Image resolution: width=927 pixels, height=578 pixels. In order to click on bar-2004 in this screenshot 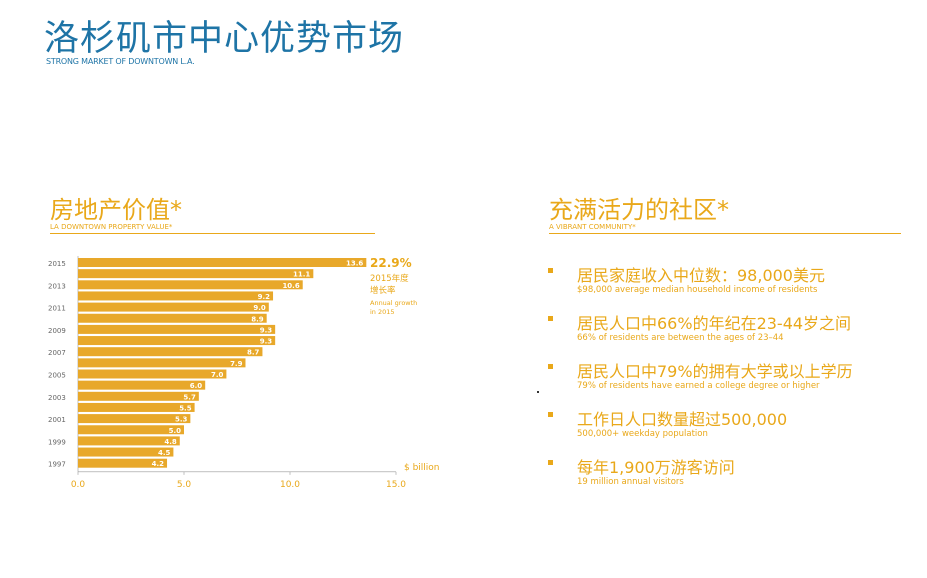, I will do `click(142, 385)`.